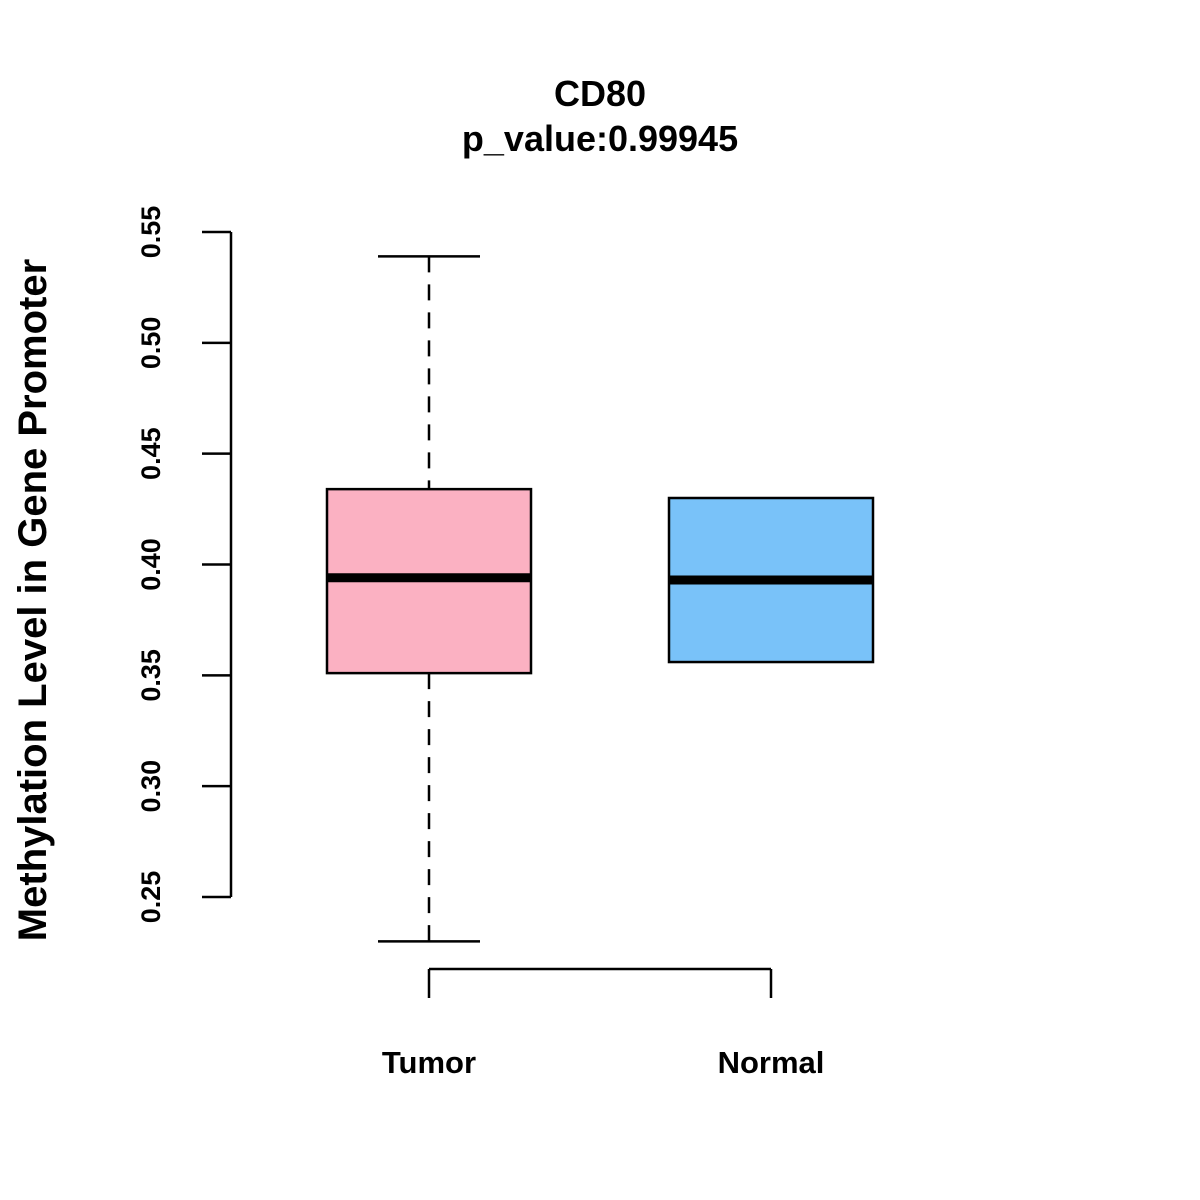  What do you see at coordinates (771, 580) in the screenshot?
I see `box-normal` at bounding box center [771, 580].